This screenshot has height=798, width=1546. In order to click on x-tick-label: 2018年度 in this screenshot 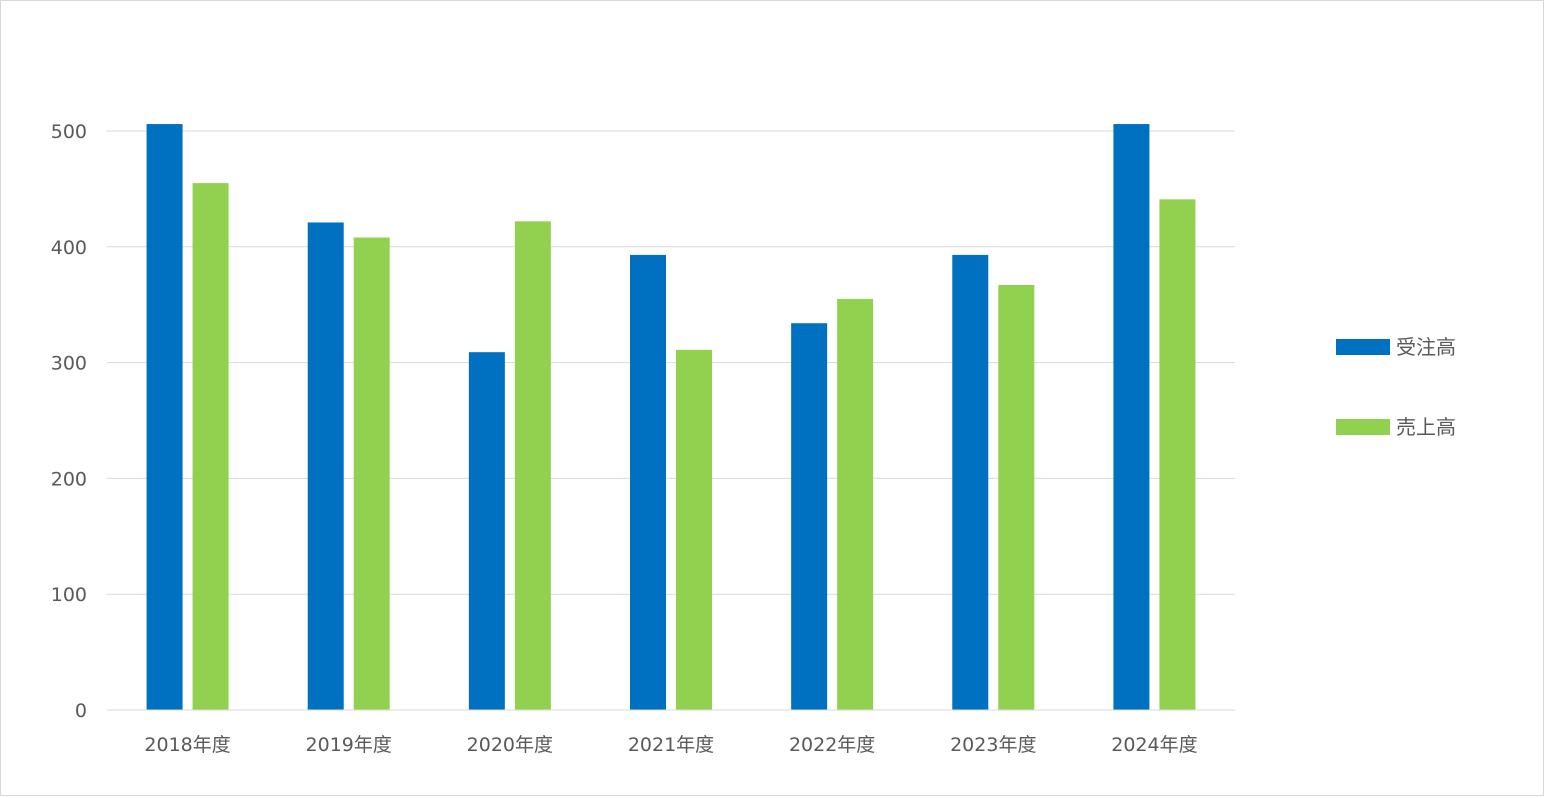, I will do `click(187, 745)`.